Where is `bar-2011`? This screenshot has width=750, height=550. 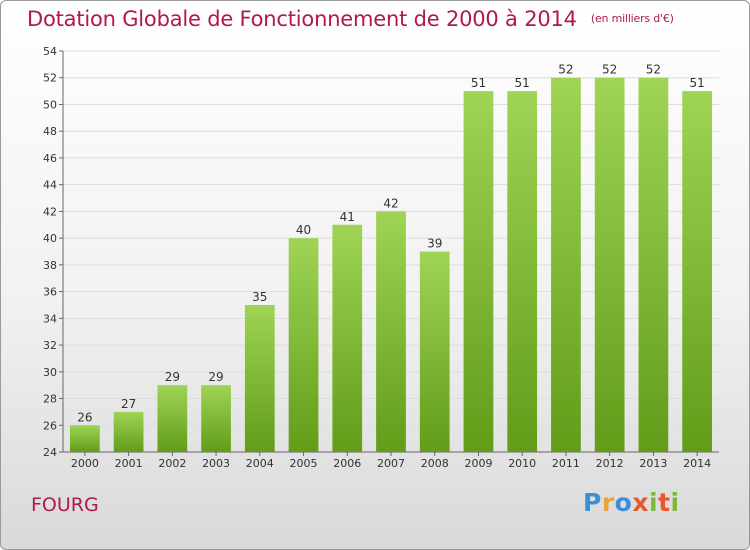 bar-2011 is located at coordinates (566, 264).